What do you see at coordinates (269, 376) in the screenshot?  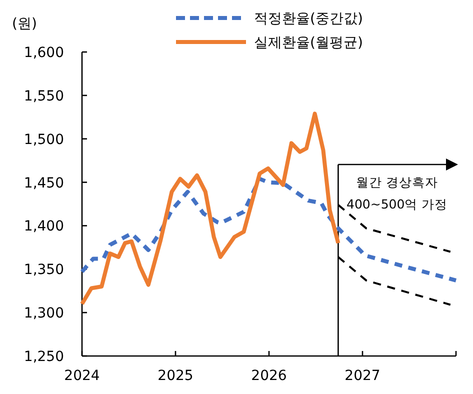 I see `x-tick-label: 2026` at bounding box center [269, 376].